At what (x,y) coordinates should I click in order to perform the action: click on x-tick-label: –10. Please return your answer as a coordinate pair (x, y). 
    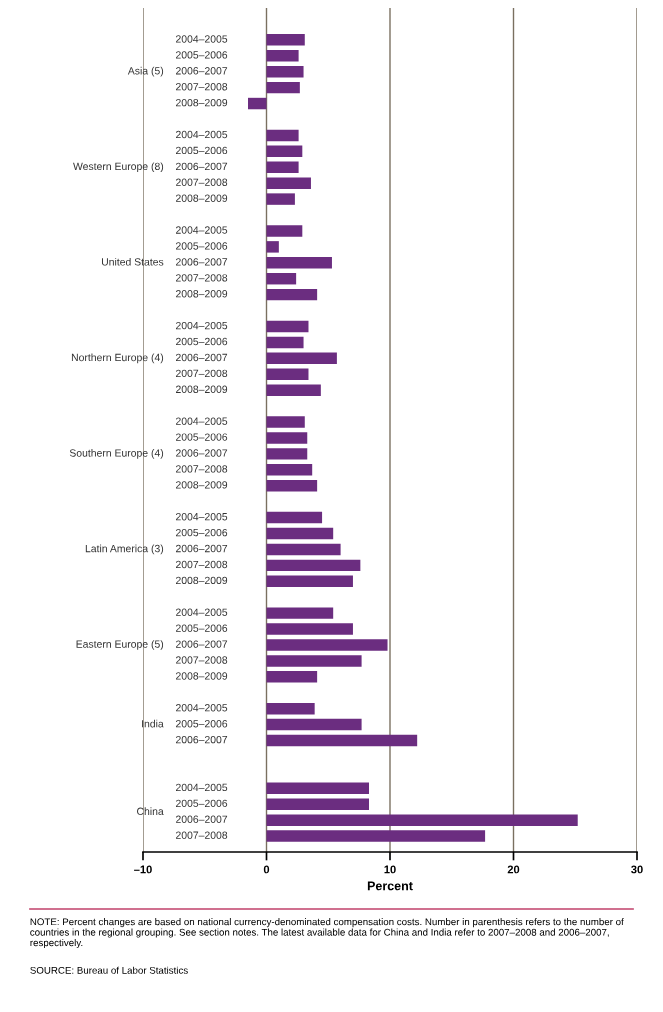
    Looking at the image, I should click on (143, 869).